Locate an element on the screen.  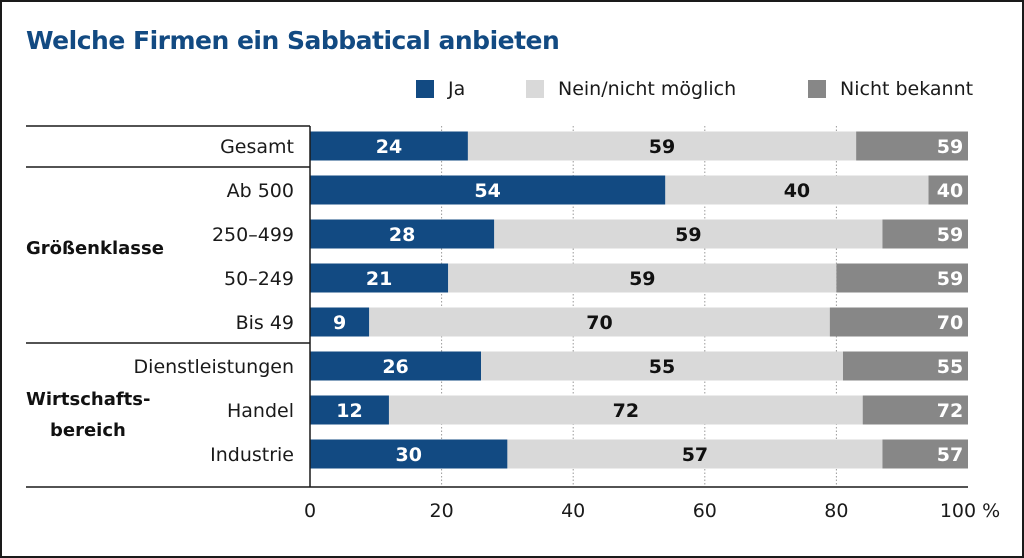
category-label-50-249: 50–249 is located at coordinates (259, 279).